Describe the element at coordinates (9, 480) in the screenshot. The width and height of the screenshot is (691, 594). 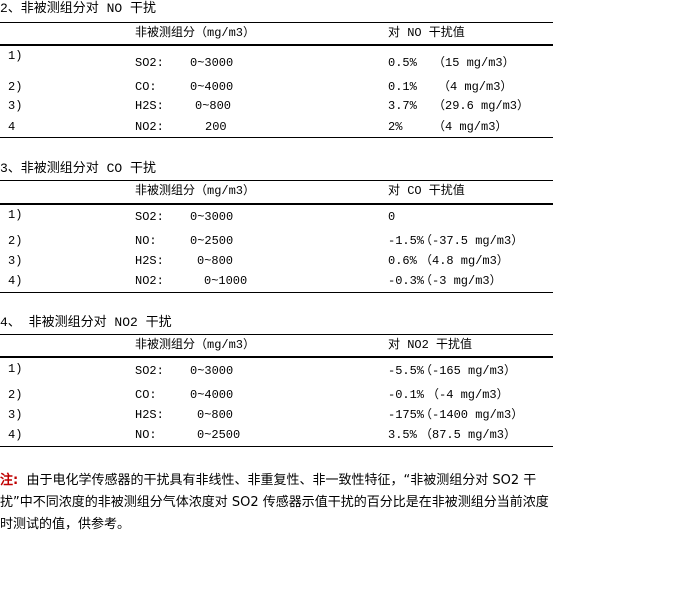
I see `note-label: 注:` at that location.